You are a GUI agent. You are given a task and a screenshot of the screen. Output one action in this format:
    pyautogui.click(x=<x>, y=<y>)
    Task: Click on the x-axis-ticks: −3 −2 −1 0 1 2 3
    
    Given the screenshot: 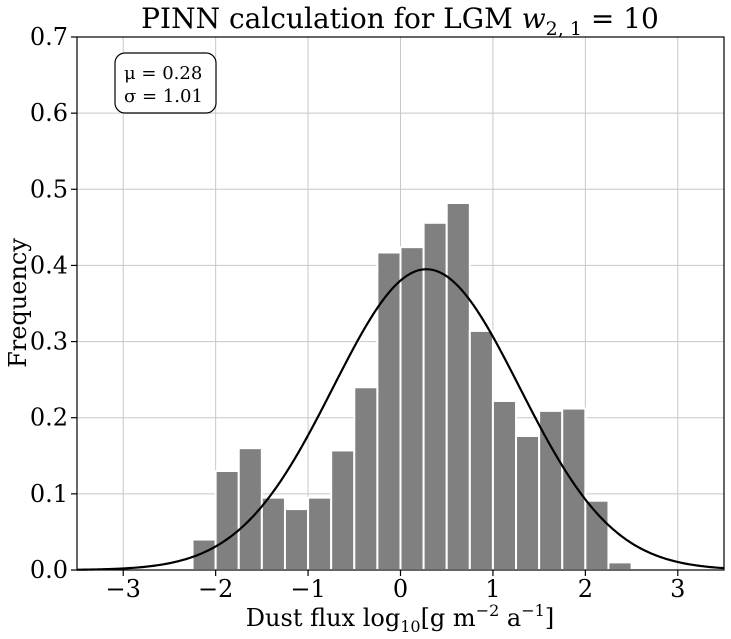 What is the action you would take?
    pyautogui.click(x=395, y=586)
    